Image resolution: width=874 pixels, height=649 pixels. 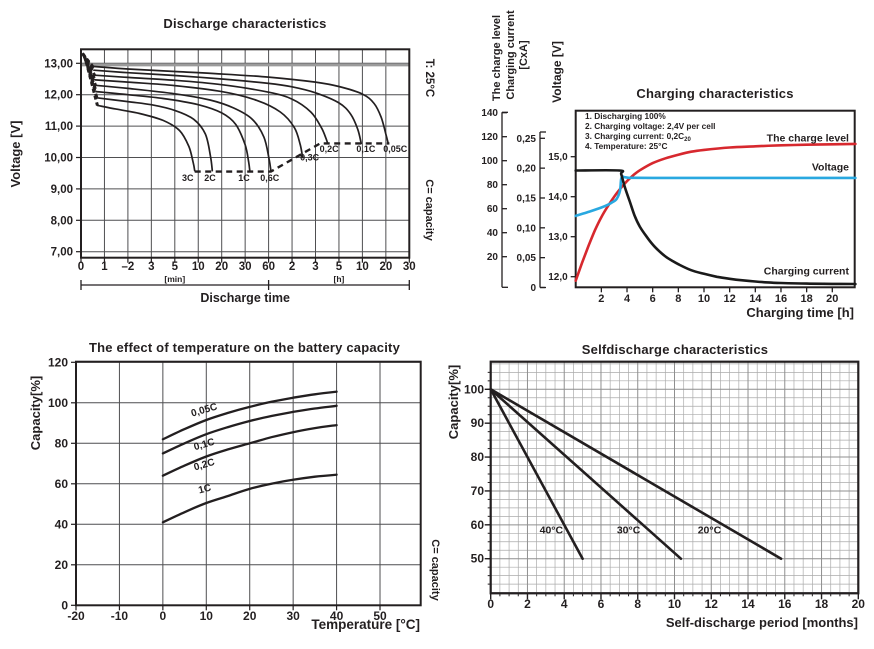 What do you see at coordinates (524, 55) in the screenshot?
I see `charging-current-axis-unit: [CxA]` at bounding box center [524, 55].